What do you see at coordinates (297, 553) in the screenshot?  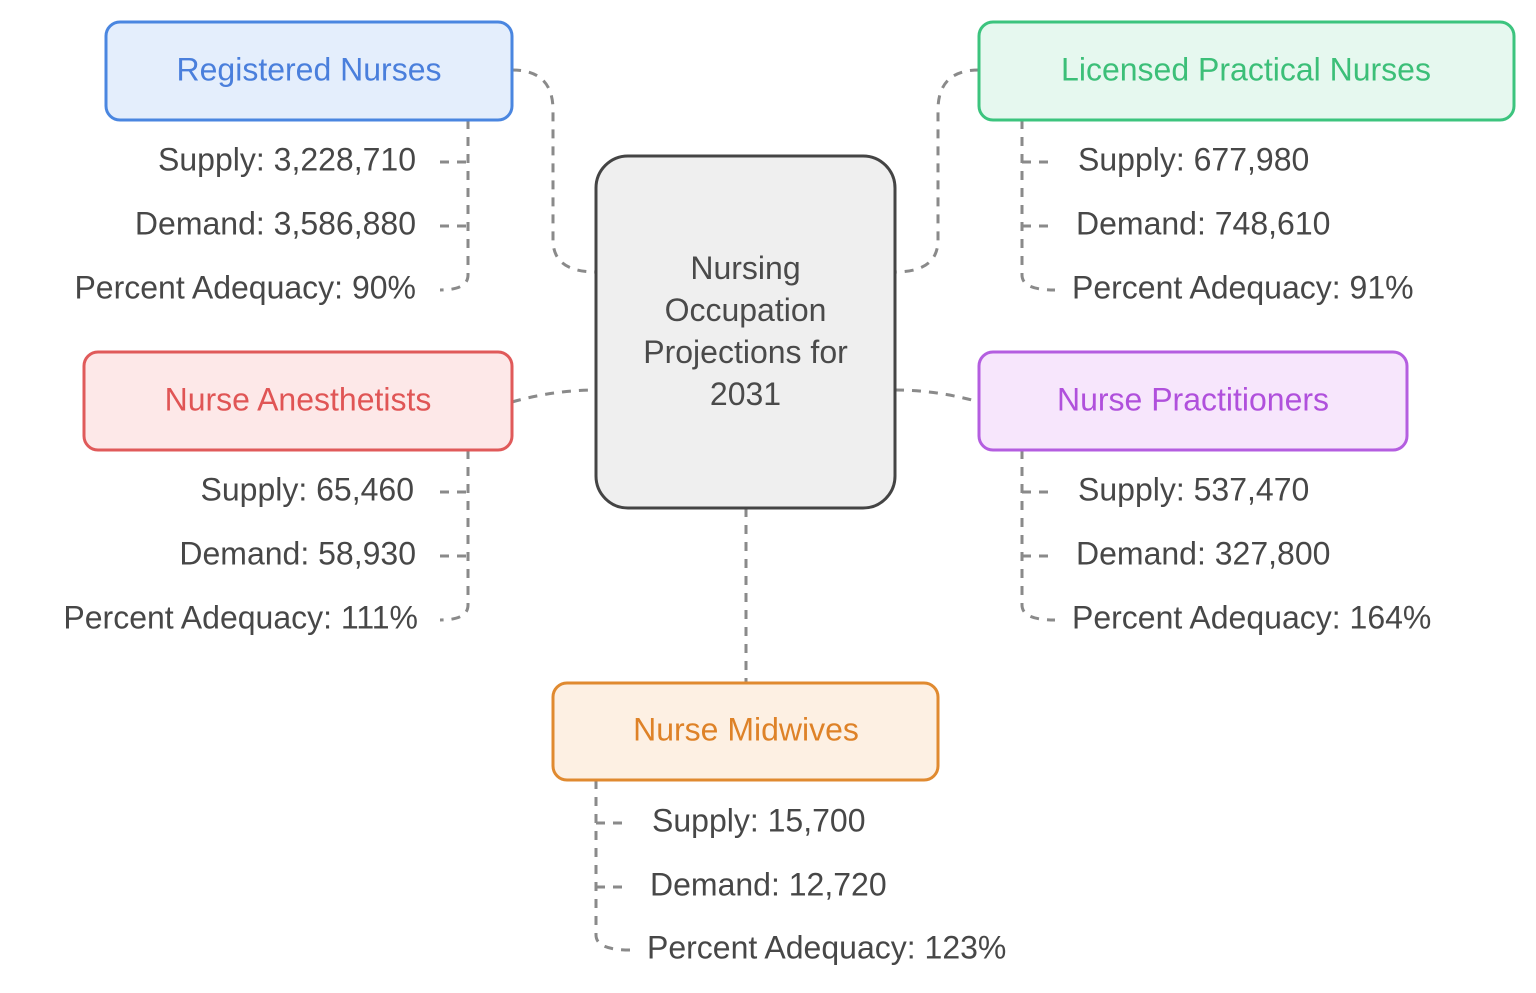 I see `node-item: Demand: 58,930` at bounding box center [297, 553].